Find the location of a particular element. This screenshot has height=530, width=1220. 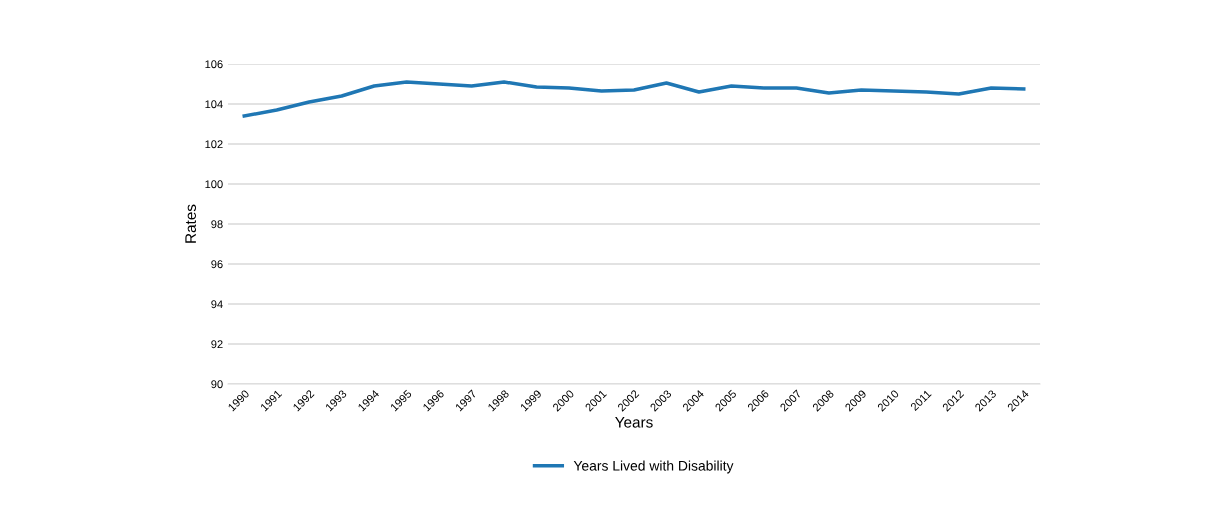

y-axis-title: Rates is located at coordinates (191, 223).